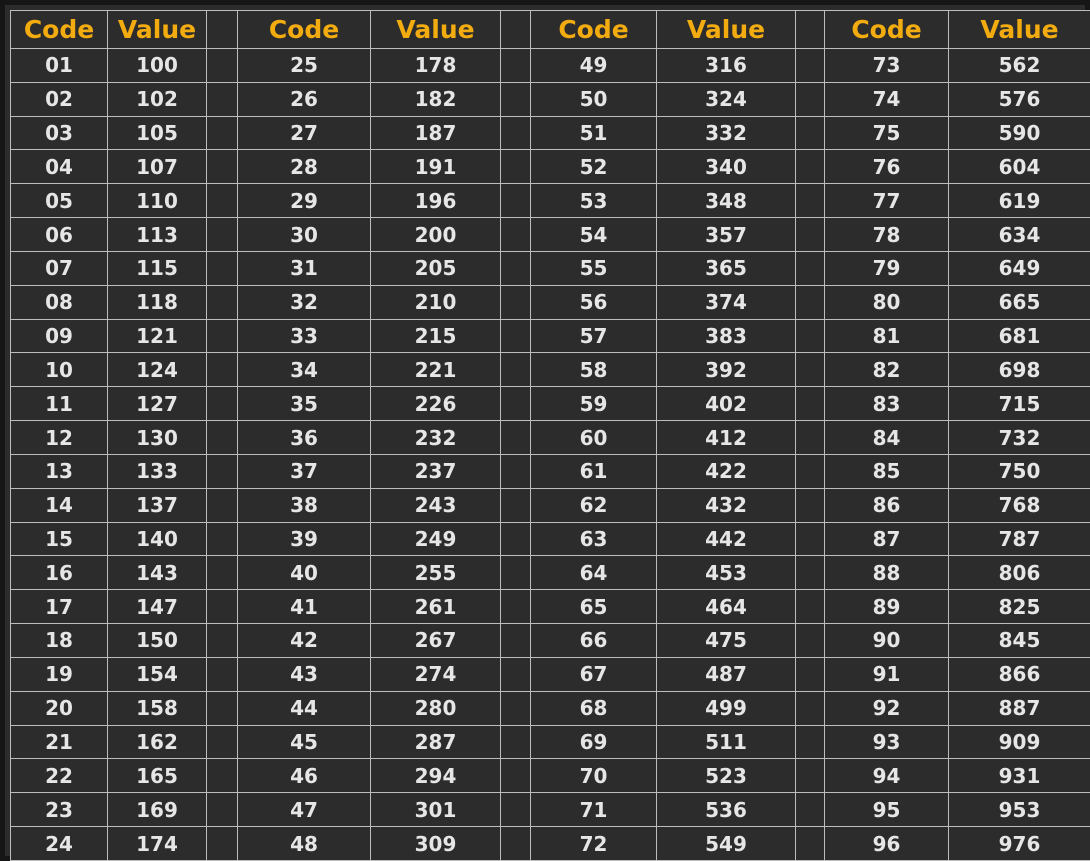  I want to click on code-cell: 02, so click(59, 99).